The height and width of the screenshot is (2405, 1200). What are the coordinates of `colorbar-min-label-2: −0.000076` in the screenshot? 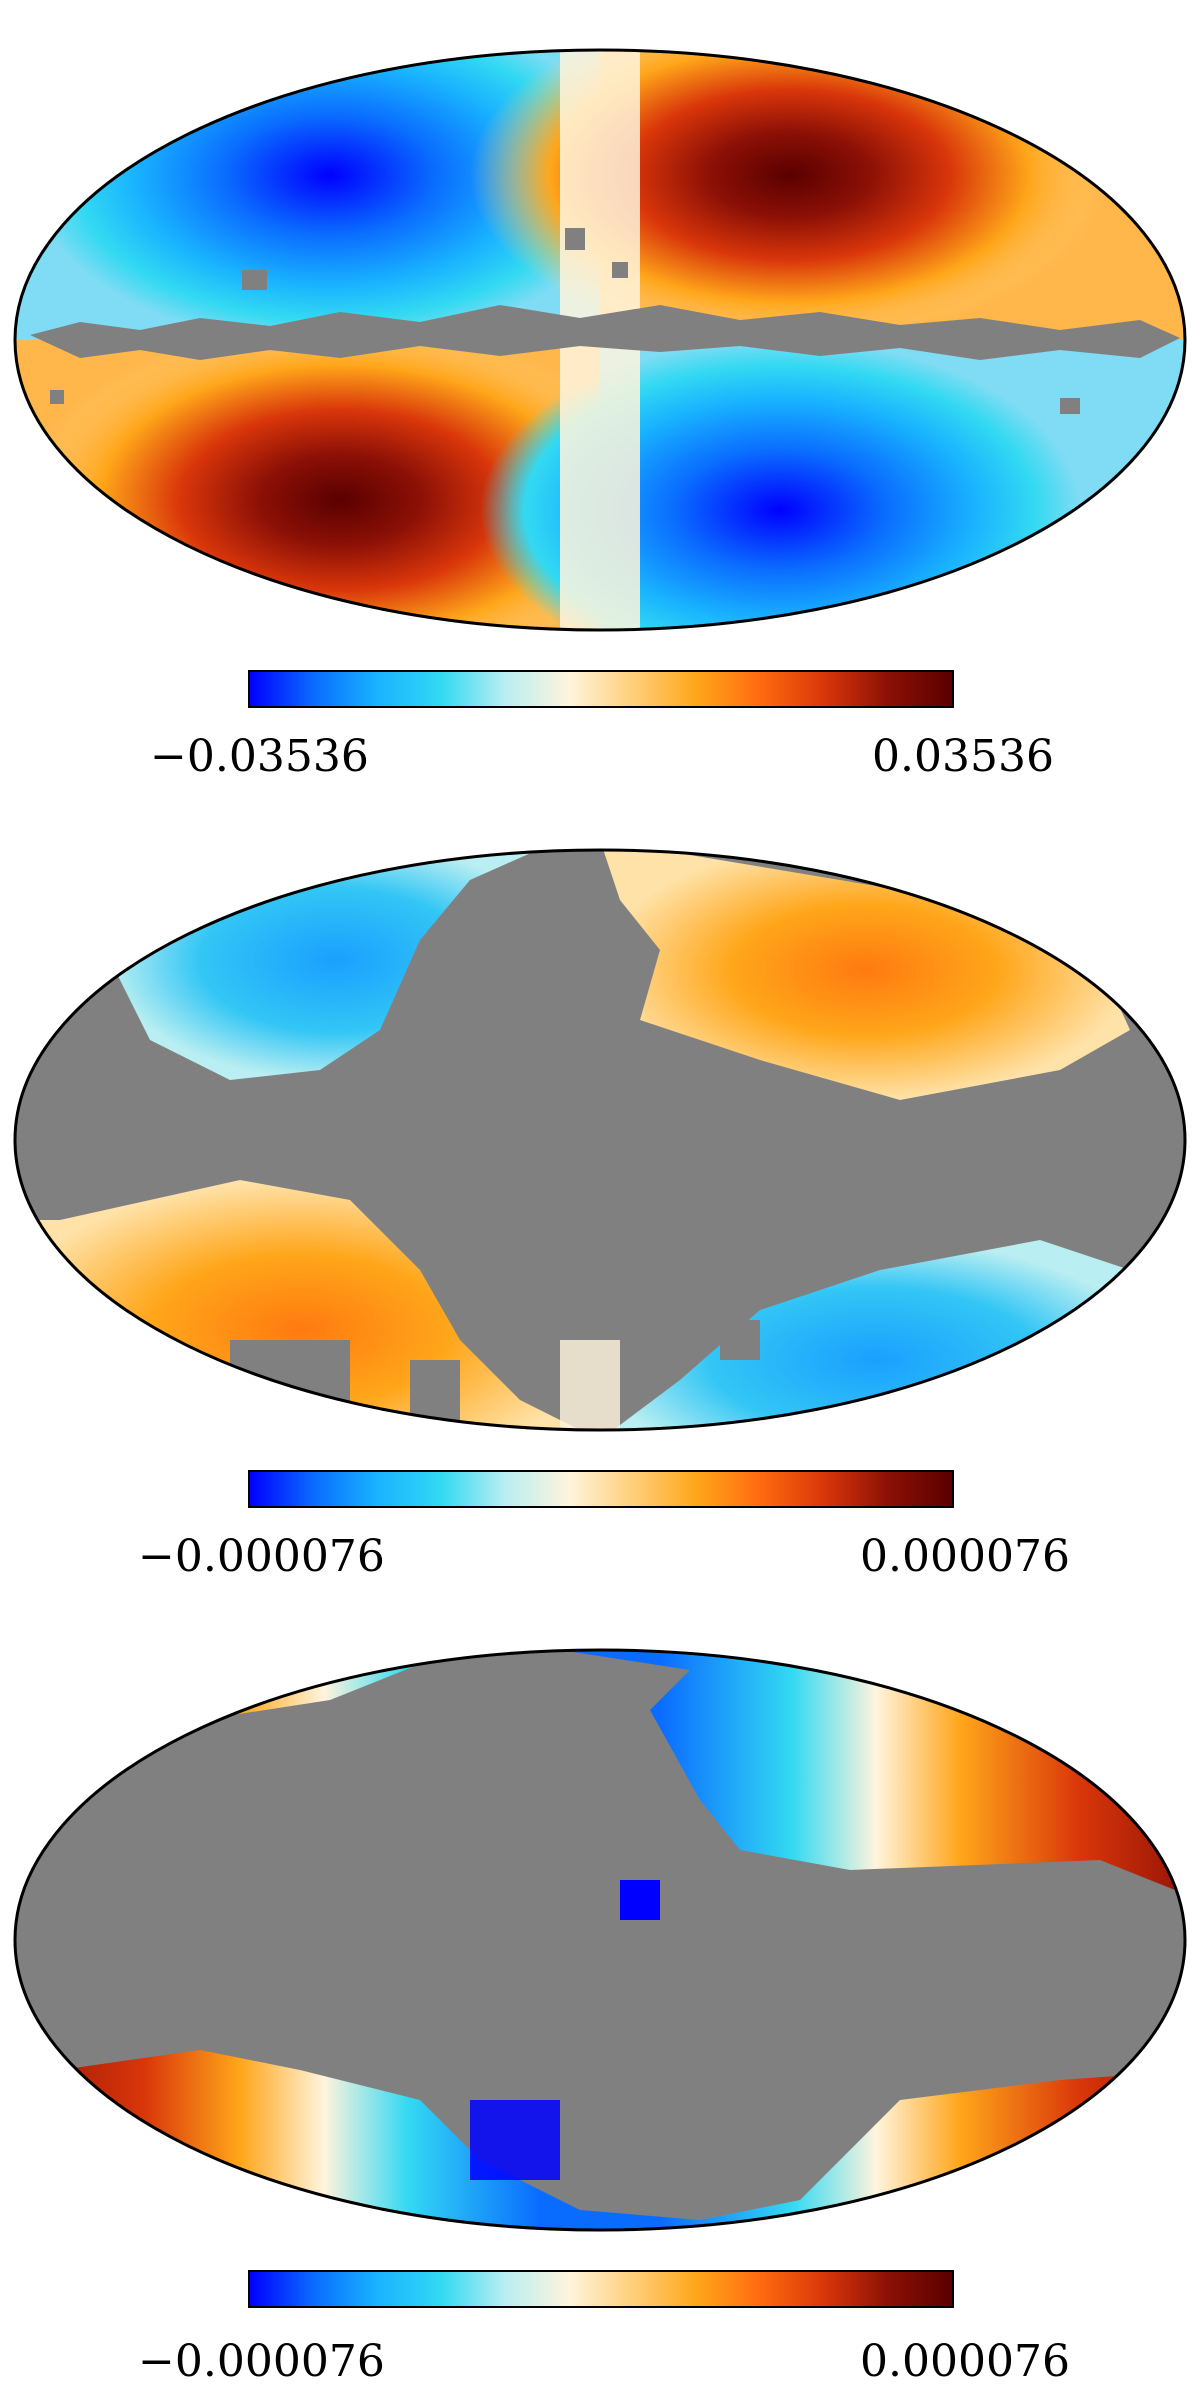 It's located at (261, 1556).